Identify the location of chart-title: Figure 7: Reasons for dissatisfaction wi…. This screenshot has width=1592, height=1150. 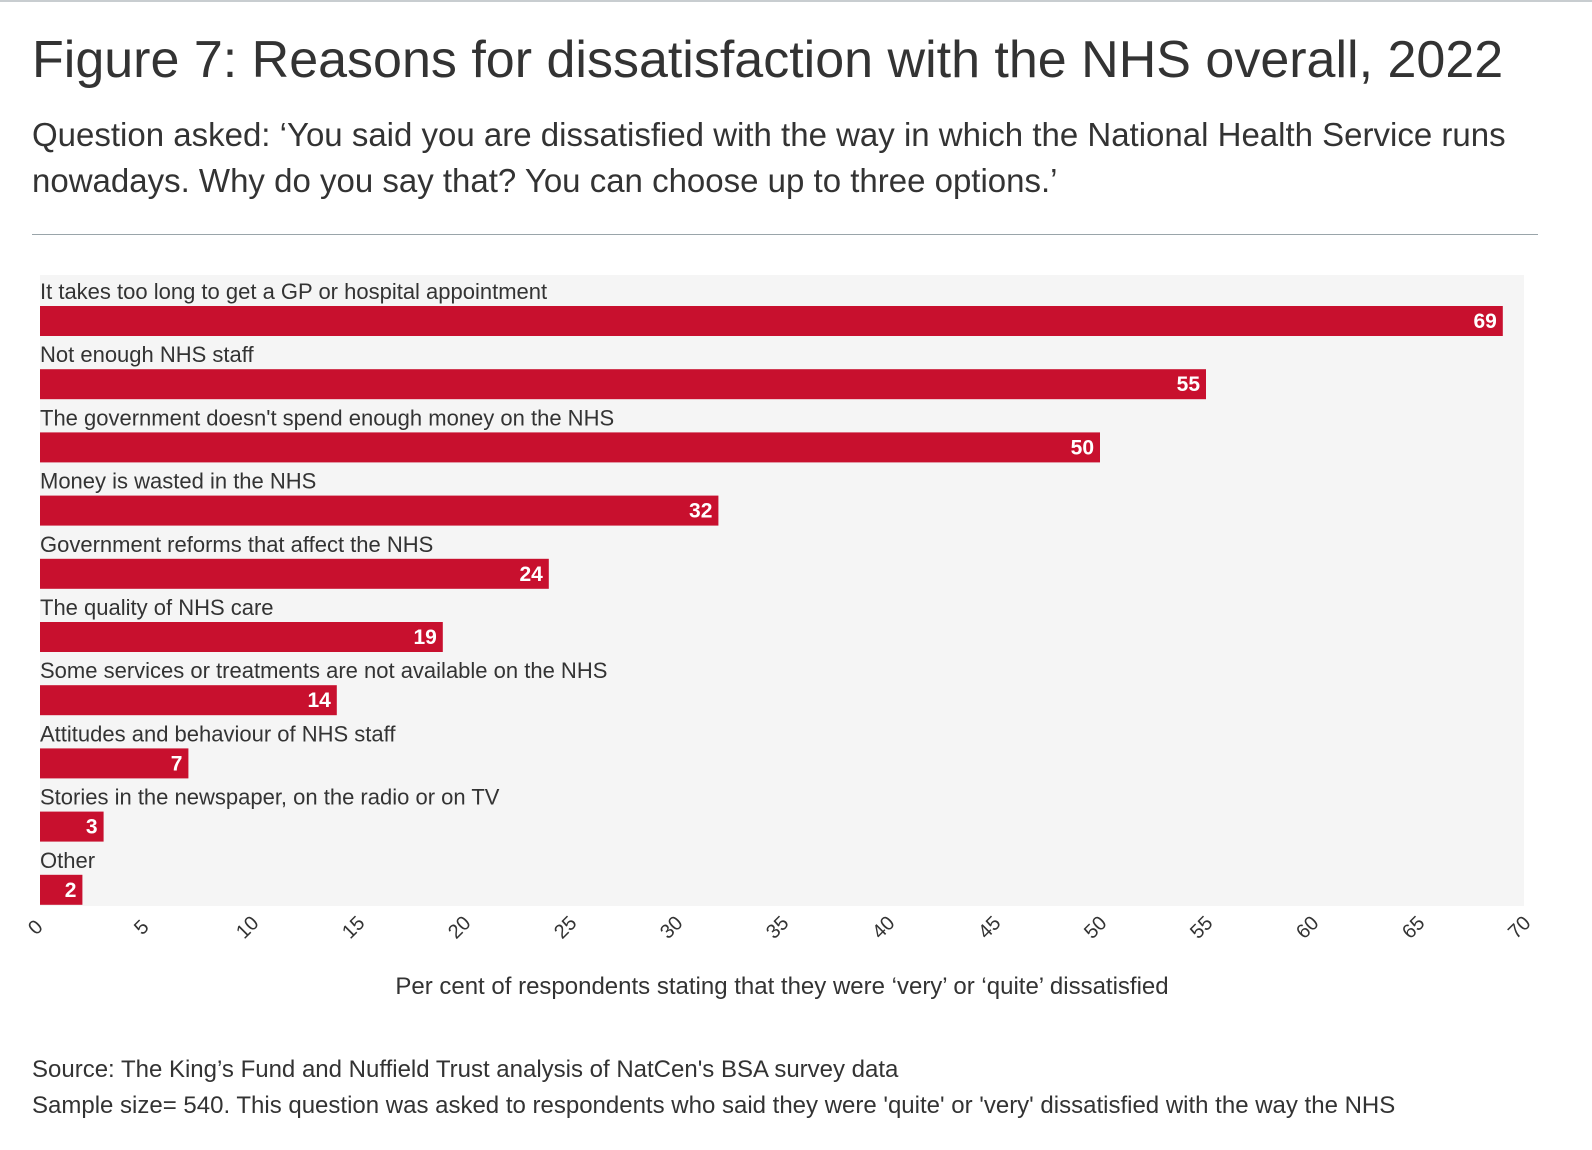
(768, 60).